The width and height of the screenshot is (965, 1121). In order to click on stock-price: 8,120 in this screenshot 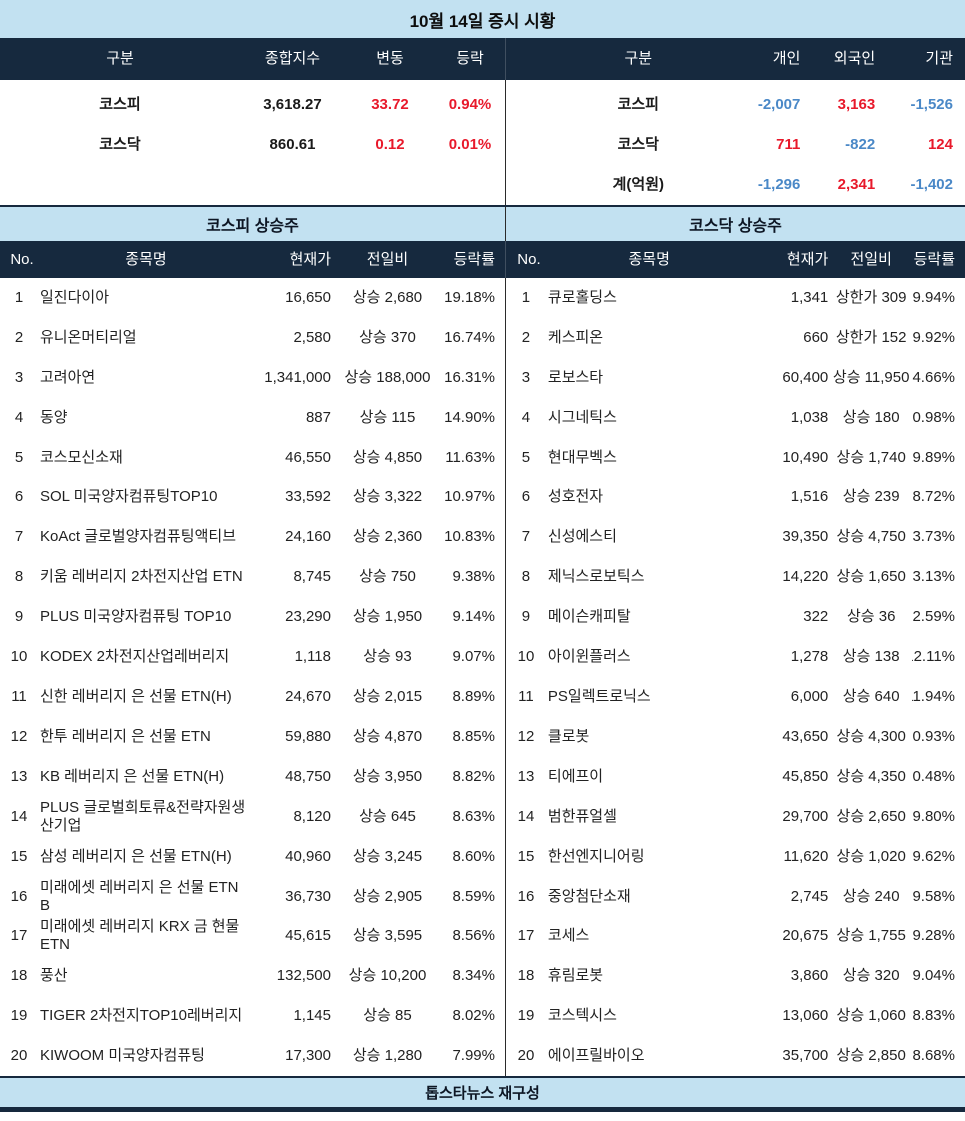, I will do `click(312, 816)`.